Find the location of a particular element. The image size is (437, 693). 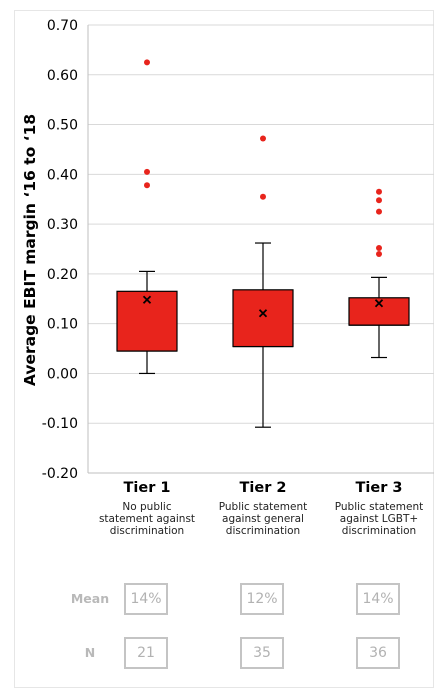

mean-cell-tier-1: 14% is located at coordinates (146, 599).